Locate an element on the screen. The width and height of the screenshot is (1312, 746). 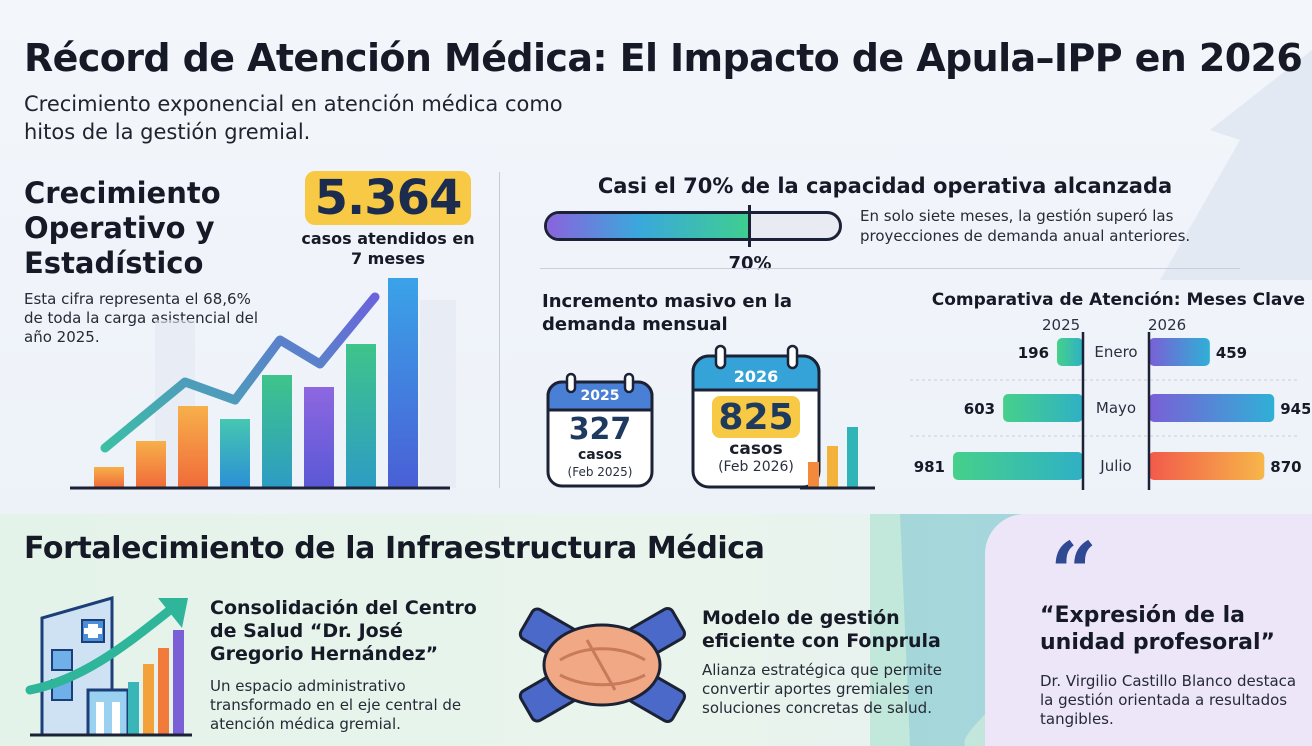
calendar-2025-number: 327 is located at coordinates (600, 429).